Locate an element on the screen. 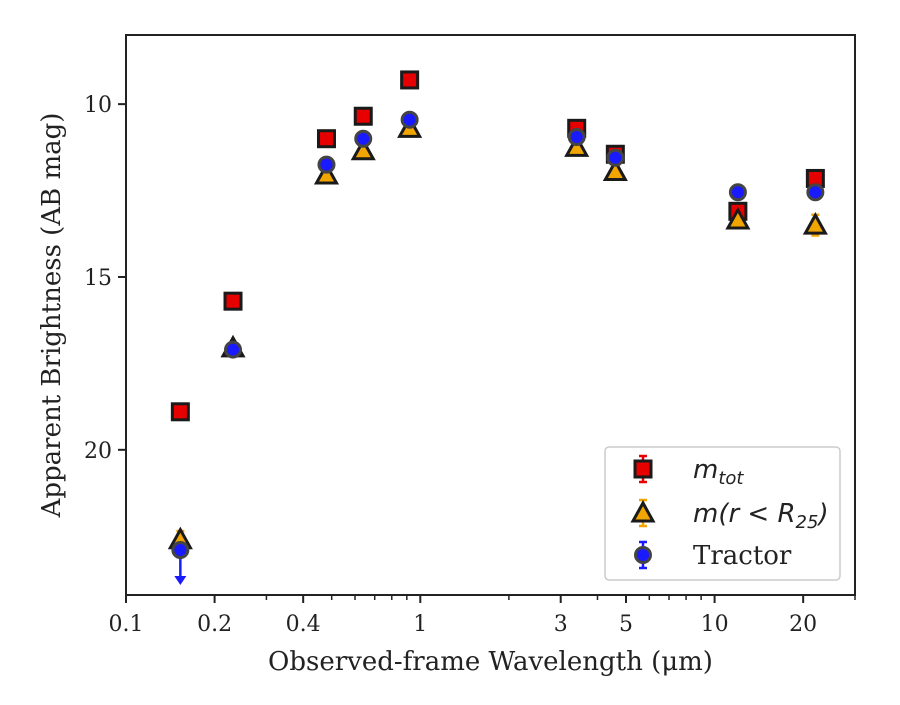  x-tick-label: 1 is located at coordinates (420, 624).